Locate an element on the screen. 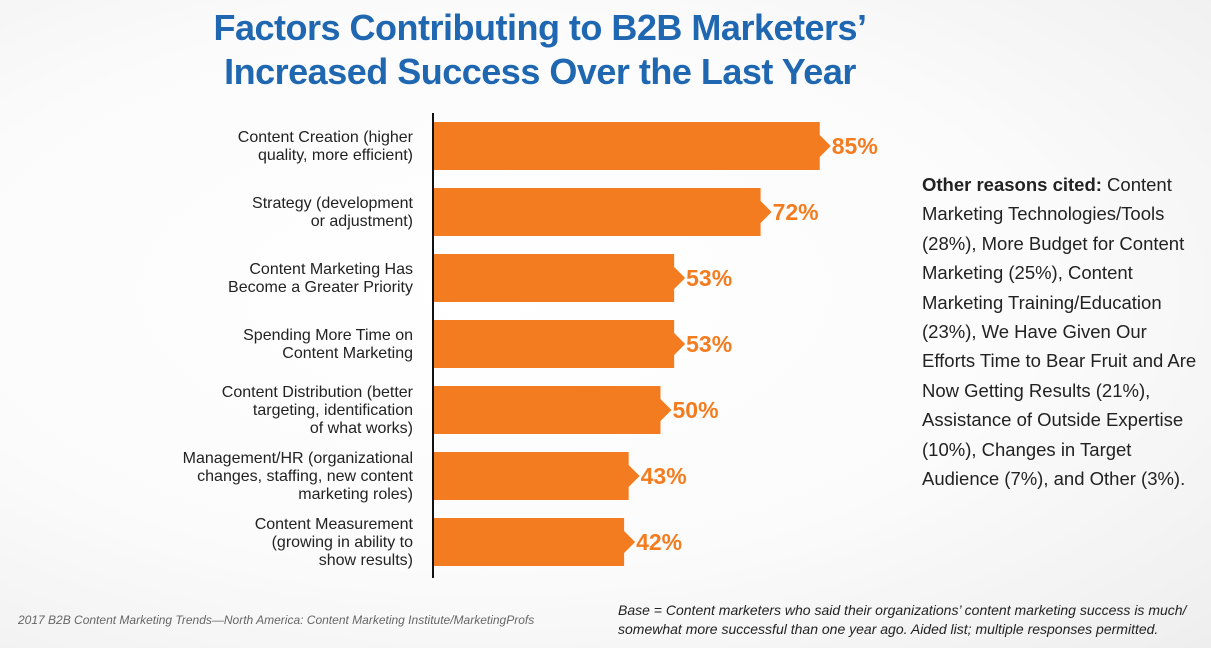 The image size is (1211, 648). value-label: 42% is located at coordinates (659, 542).